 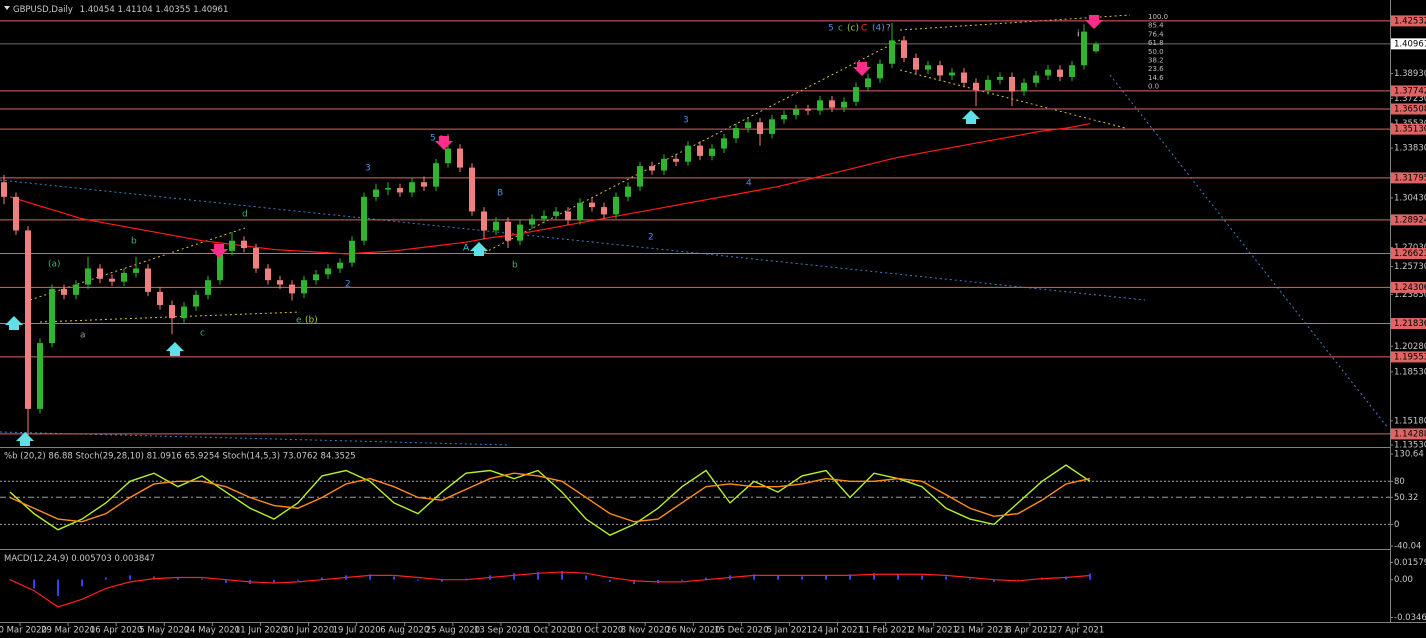 I want to click on y-tick-label: 1.33830, so click(x=1410, y=149).